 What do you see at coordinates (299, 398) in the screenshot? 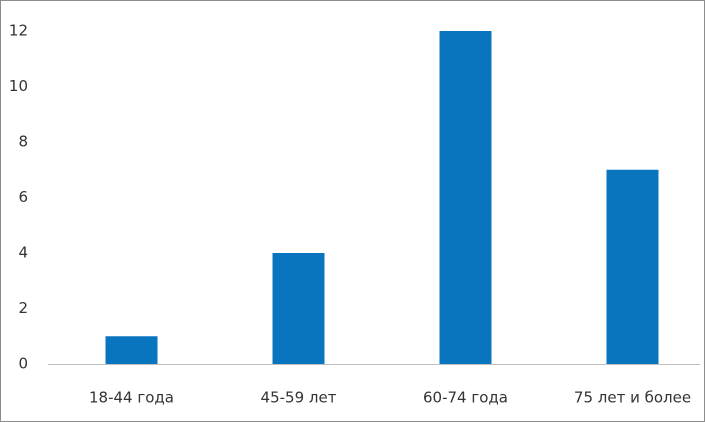
I see `x-tick-label: 45-59 лет` at bounding box center [299, 398].